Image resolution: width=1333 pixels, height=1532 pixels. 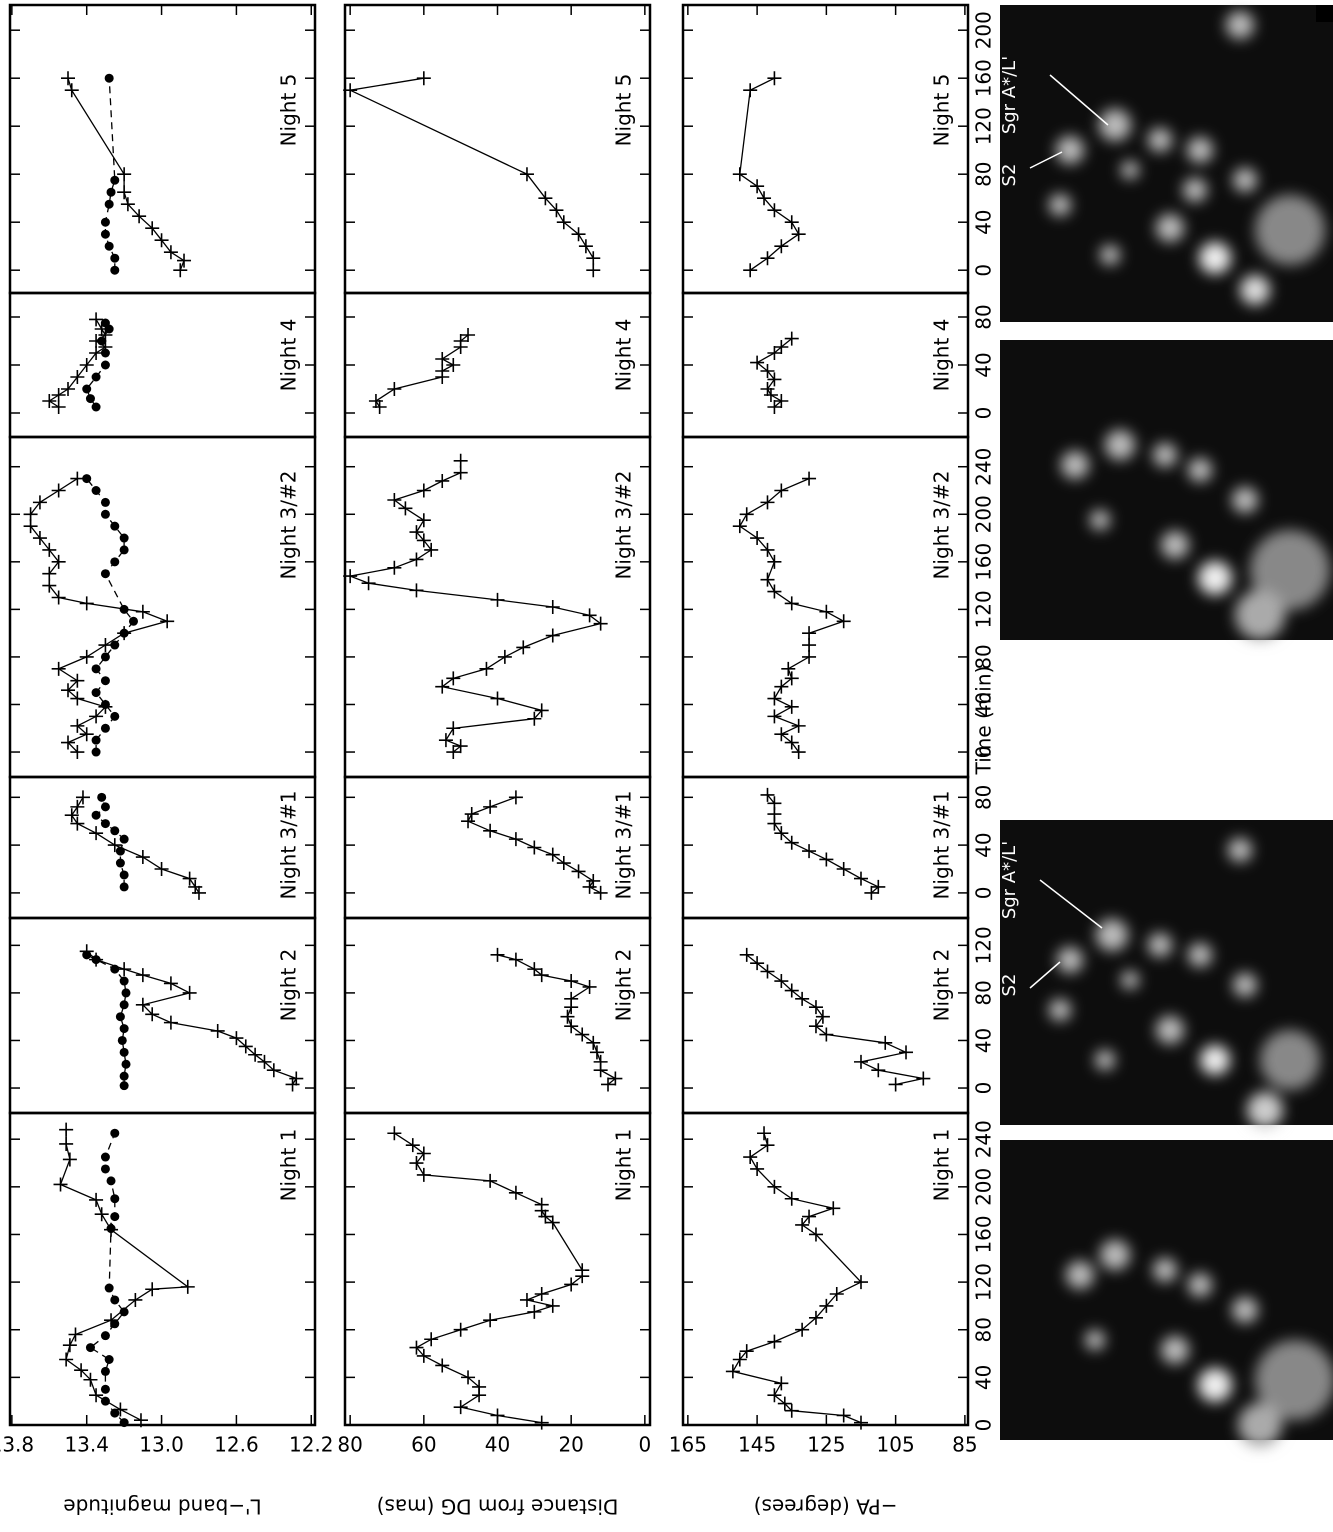 I want to click on night-label: Night 3/#1, so click(x=942, y=844).